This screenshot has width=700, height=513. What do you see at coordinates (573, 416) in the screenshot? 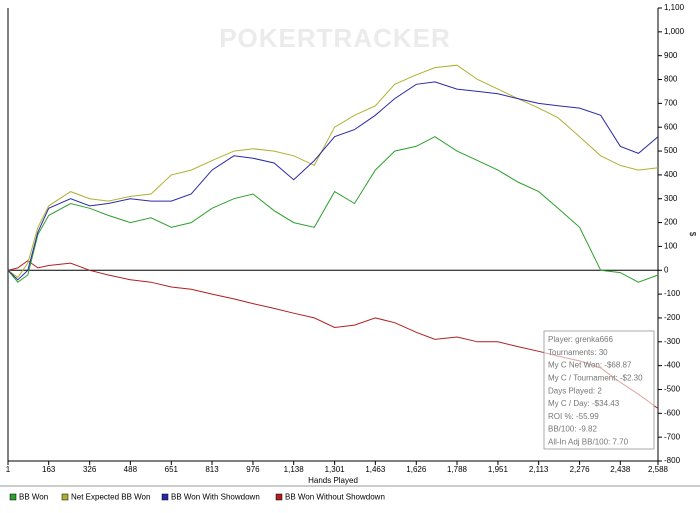
I see `stats-line: ROI %: -55.99` at bounding box center [573, 416].